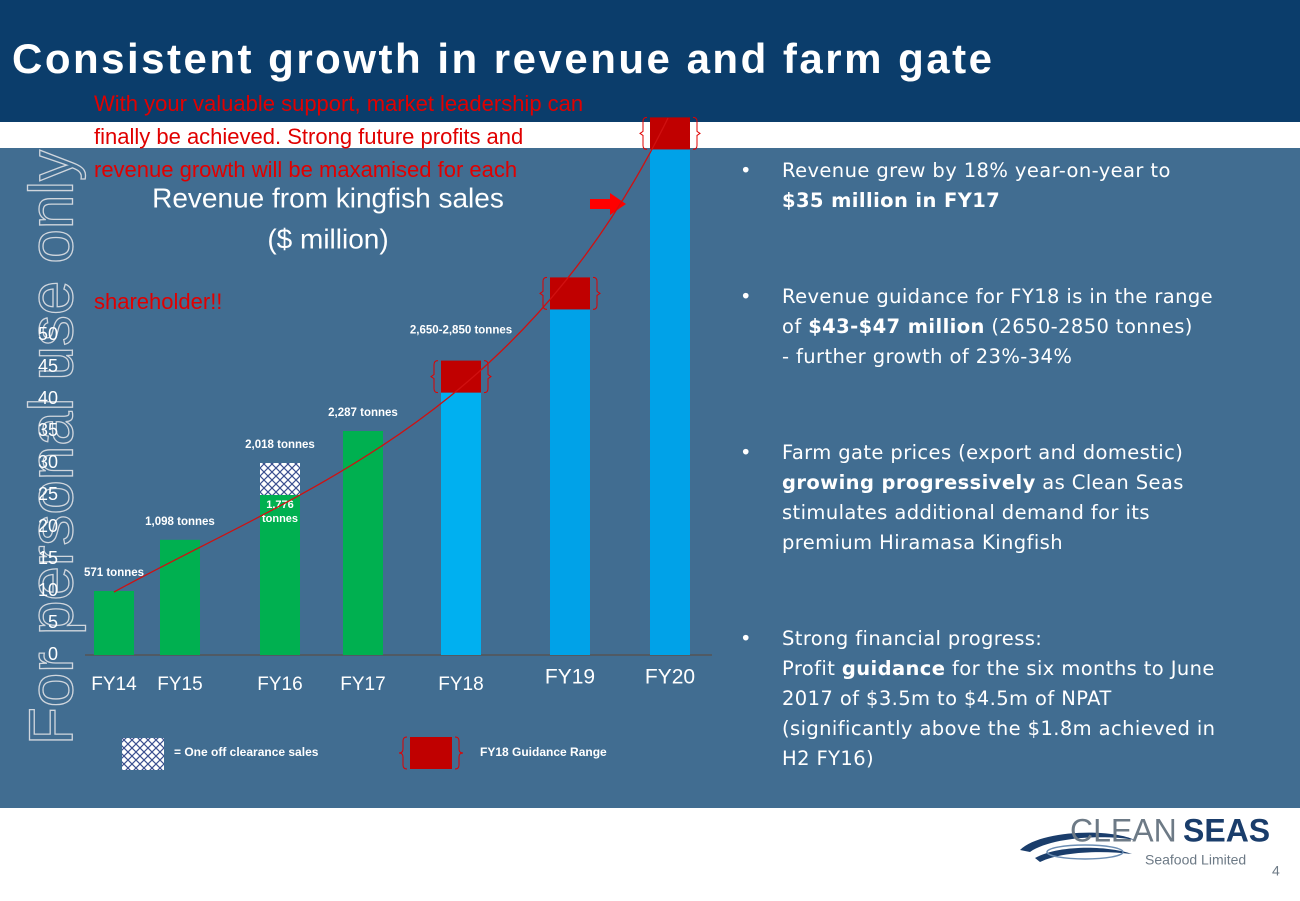 This screenshot has height=901, width=1300. I want to click on y-tick-label: 10, so click(48, 590).